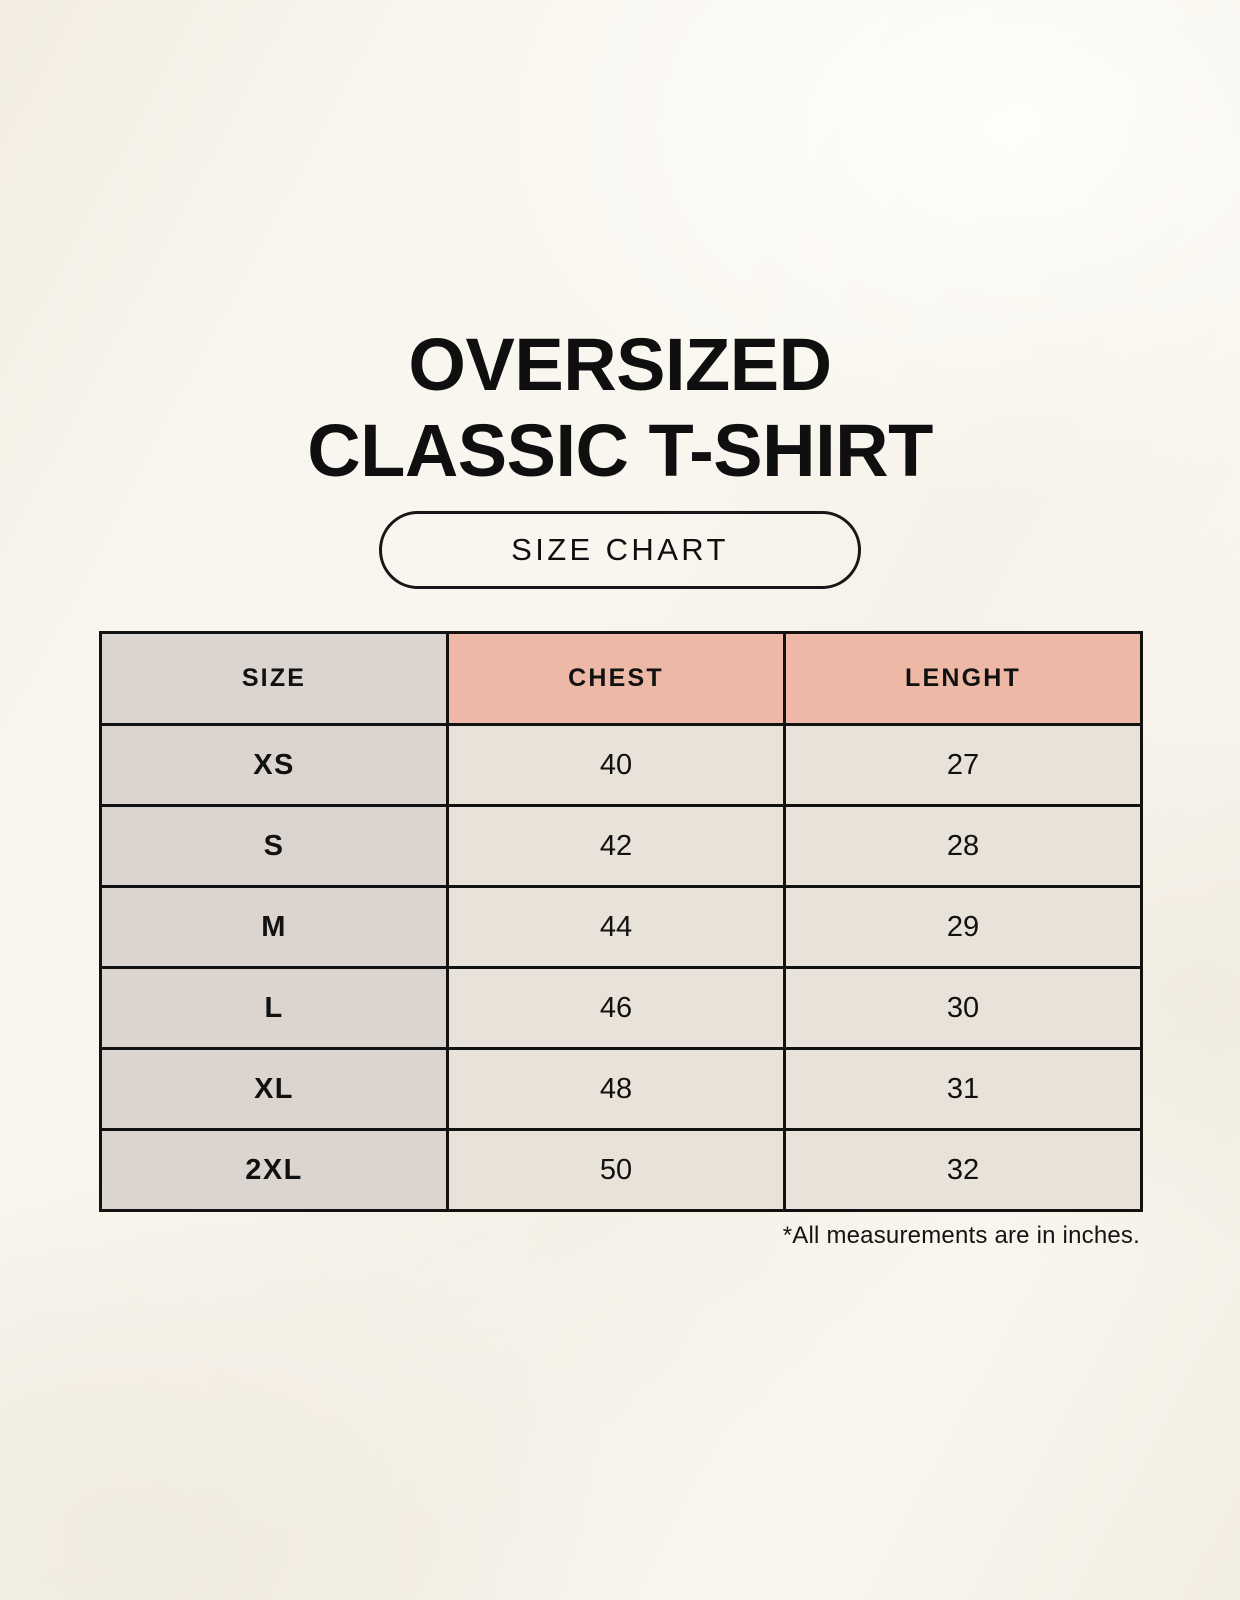  Describe the element at coordinates (963, 927) in the screenshot. I see `cell-length: 29` at that location.